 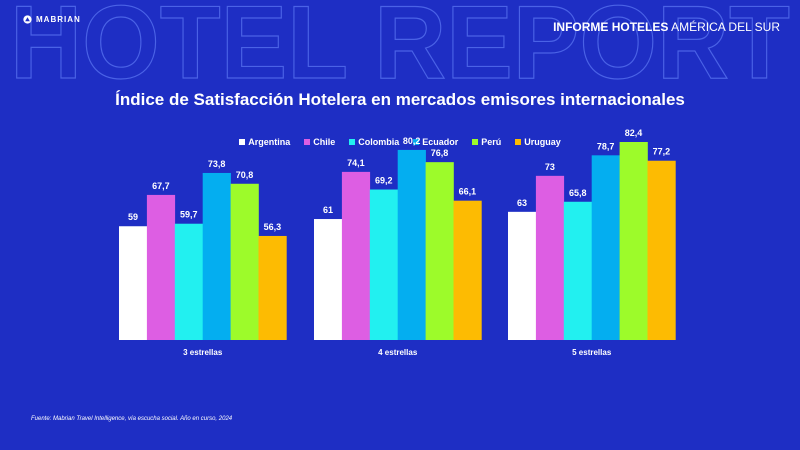 What do you see at coordinates (269, 142) in the screenshot?
I see `legend-label: Argentina` at bounding box center [269, 142].